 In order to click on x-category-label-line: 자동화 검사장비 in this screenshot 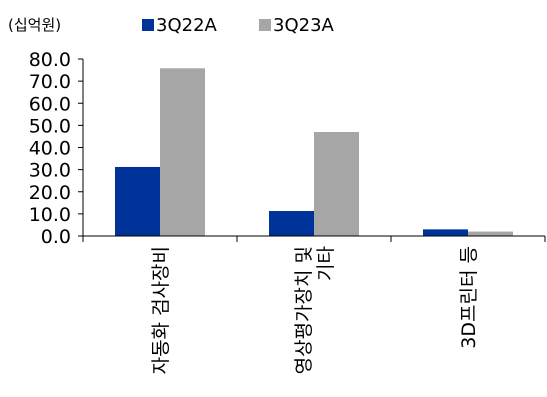, I will do `click(161, 310)`.